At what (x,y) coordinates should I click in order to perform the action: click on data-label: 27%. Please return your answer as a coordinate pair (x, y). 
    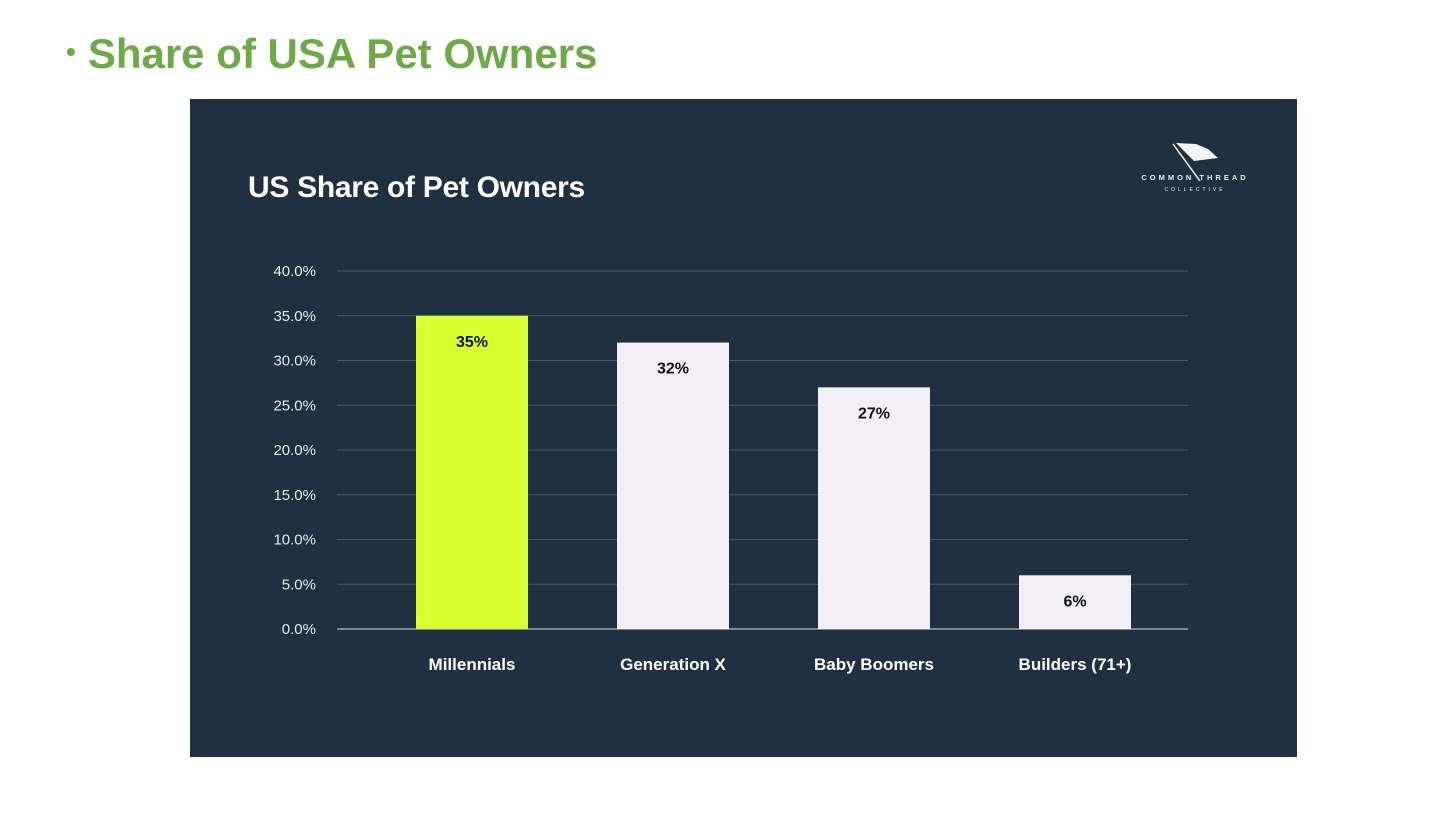
    Looking at the image, I should click on (874, 413).